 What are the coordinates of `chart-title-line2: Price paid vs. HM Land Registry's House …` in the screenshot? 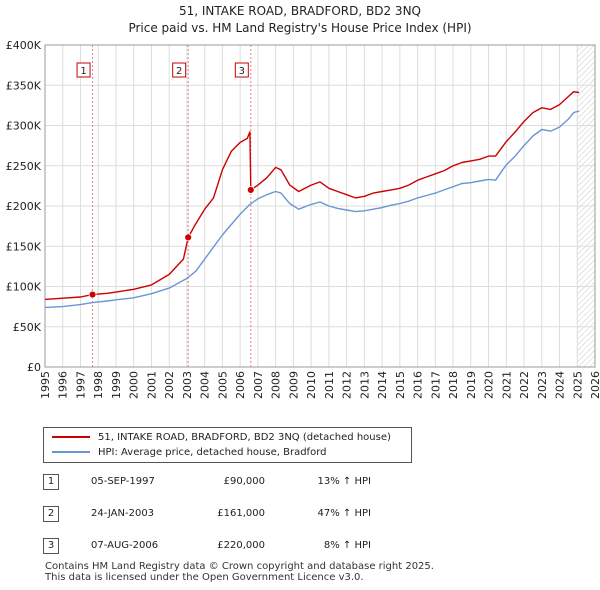 It's located at (300, 28).